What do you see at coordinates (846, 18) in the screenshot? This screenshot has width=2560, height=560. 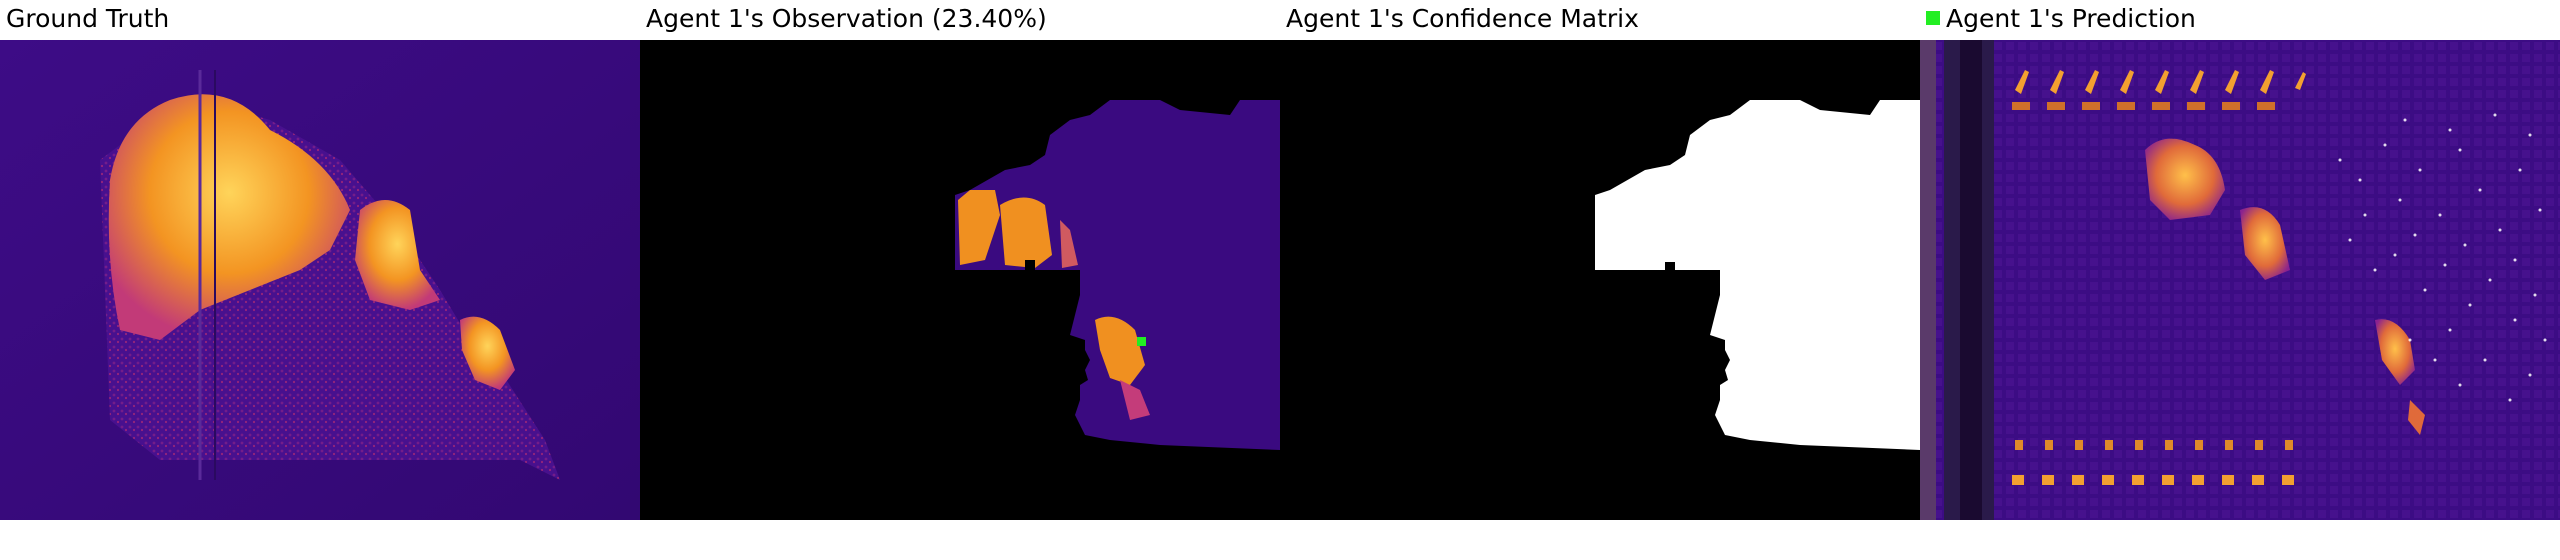 I see `observation-title: Agent 1's Observation (23.40%)` at bounding box center [846, 18].